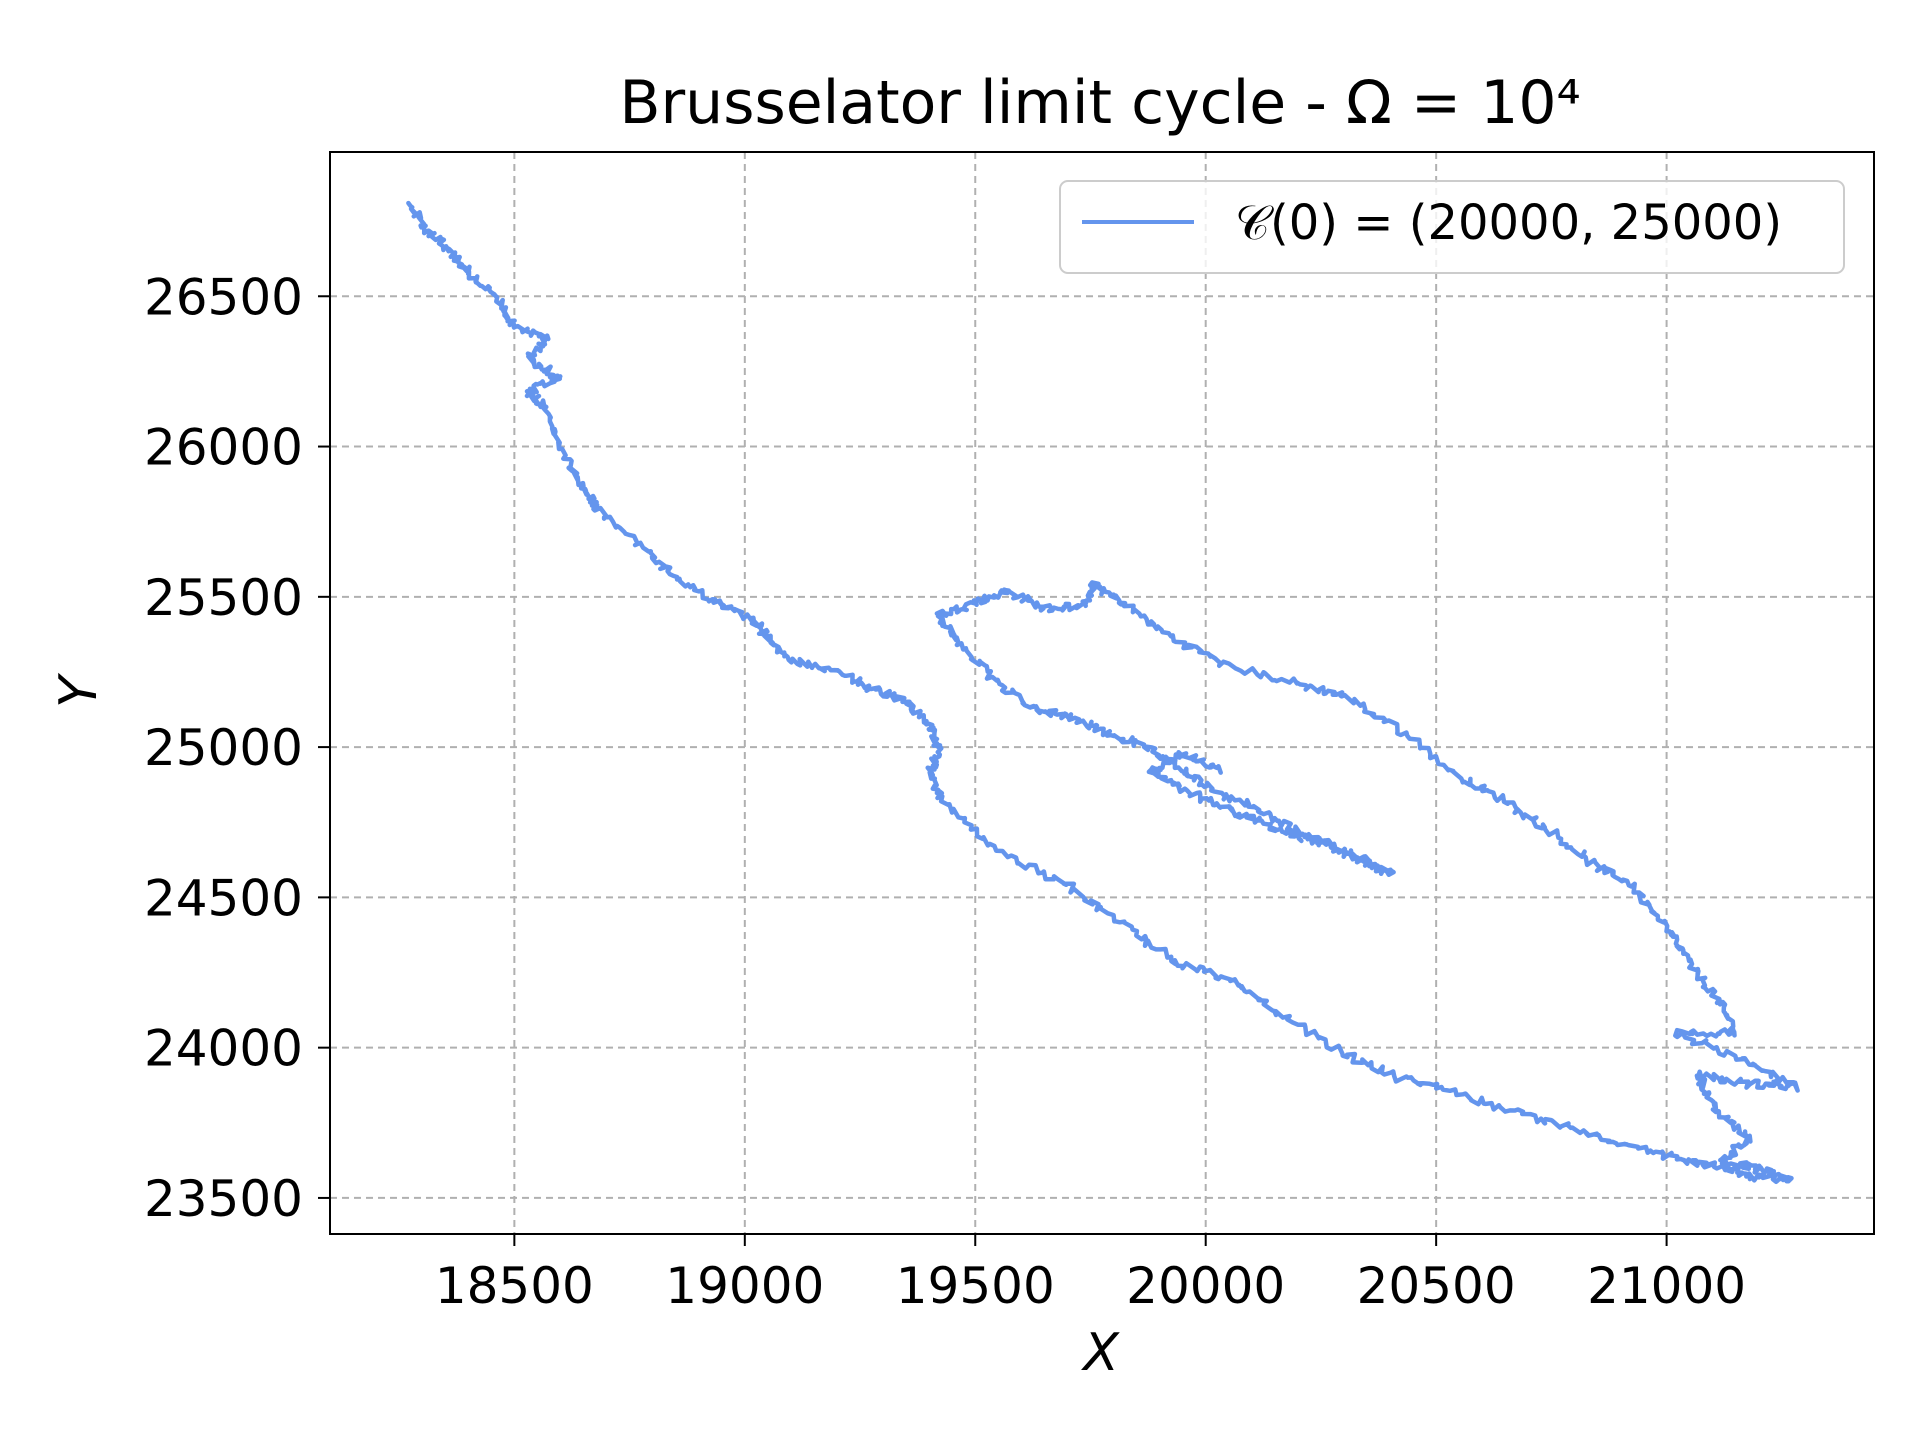 Image resolution: width=1920 pixels, height=1440 pixels. Describe the element at coordinates (223, 1199) in the screenshot. I see `y-tick-label: 23500` at that location.